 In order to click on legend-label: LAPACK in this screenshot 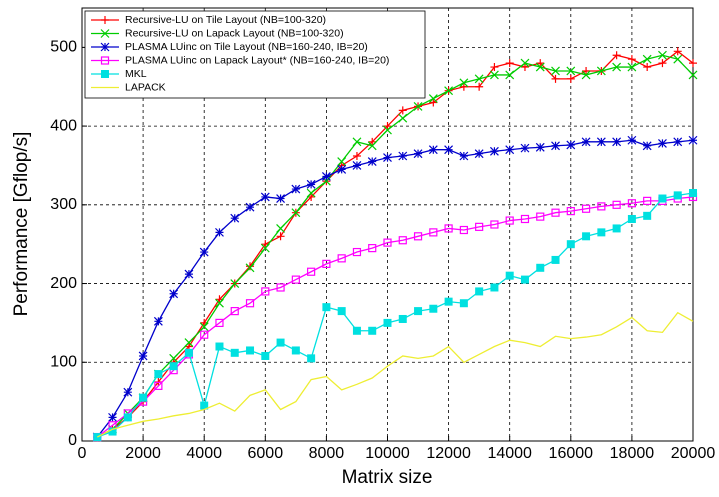, I will do `click(145, 87)`.